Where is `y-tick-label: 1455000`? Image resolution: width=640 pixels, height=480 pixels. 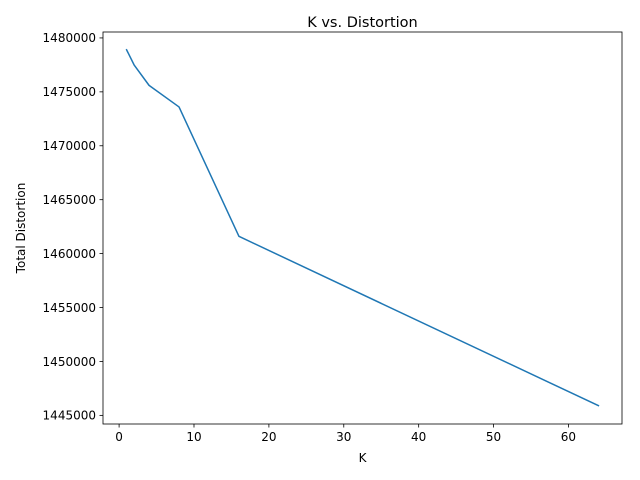 y-tick-label: 1455000 is located at coordinates (69, 308).